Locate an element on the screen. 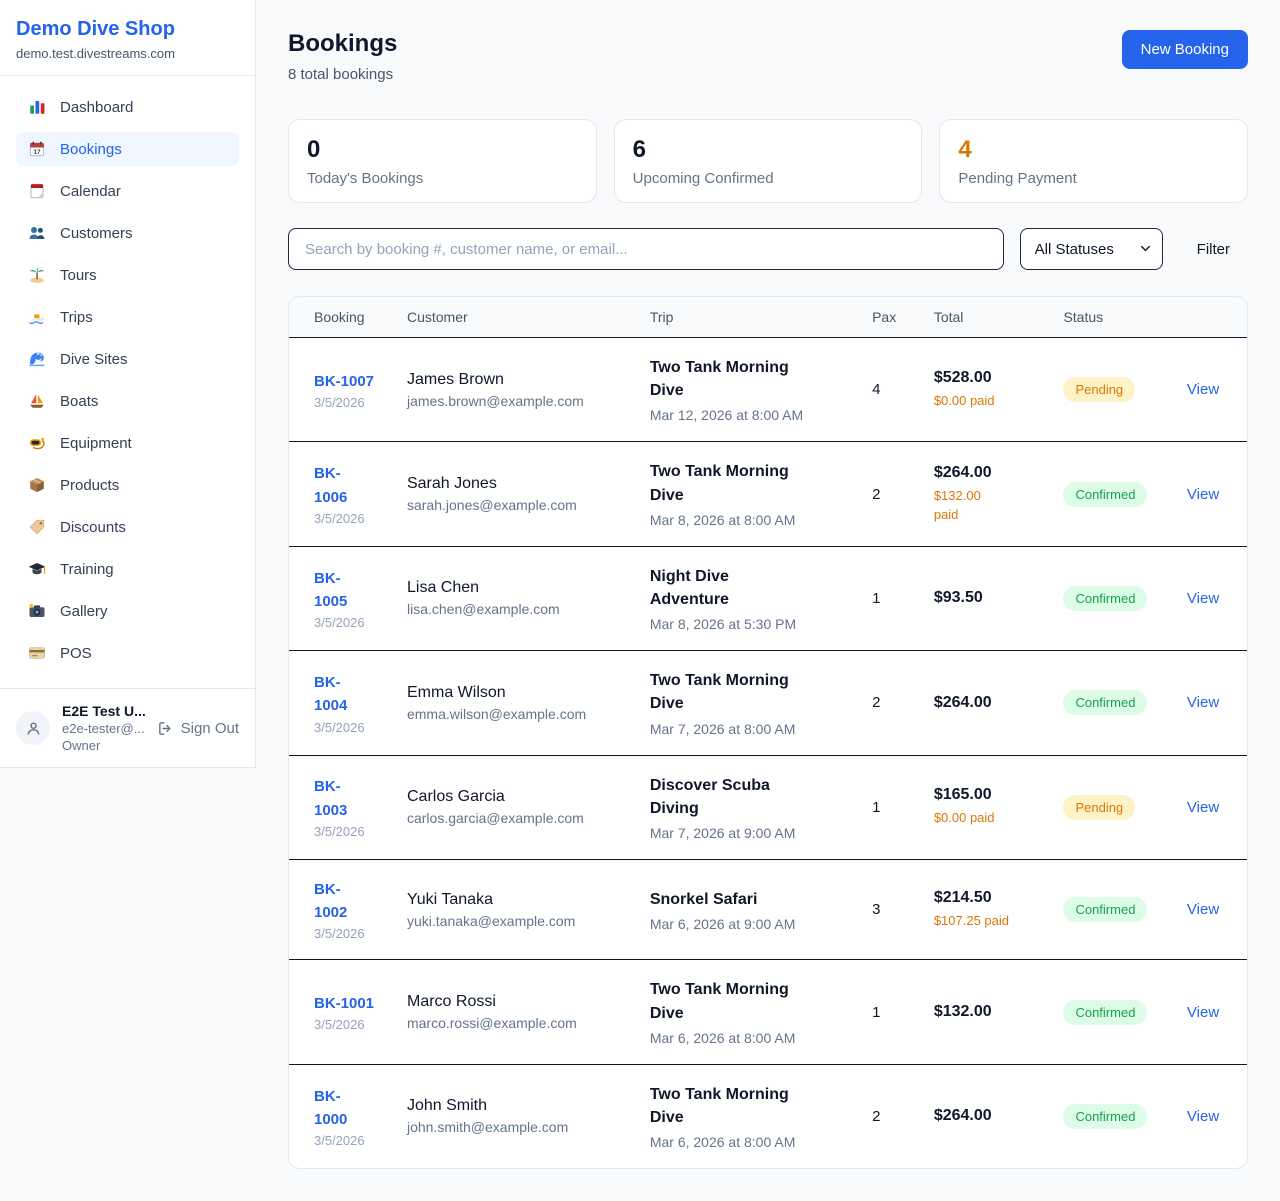 The image size is (1280, 1201). sidebar-item-equipment: Equipment is located at coordinates (127, 443).